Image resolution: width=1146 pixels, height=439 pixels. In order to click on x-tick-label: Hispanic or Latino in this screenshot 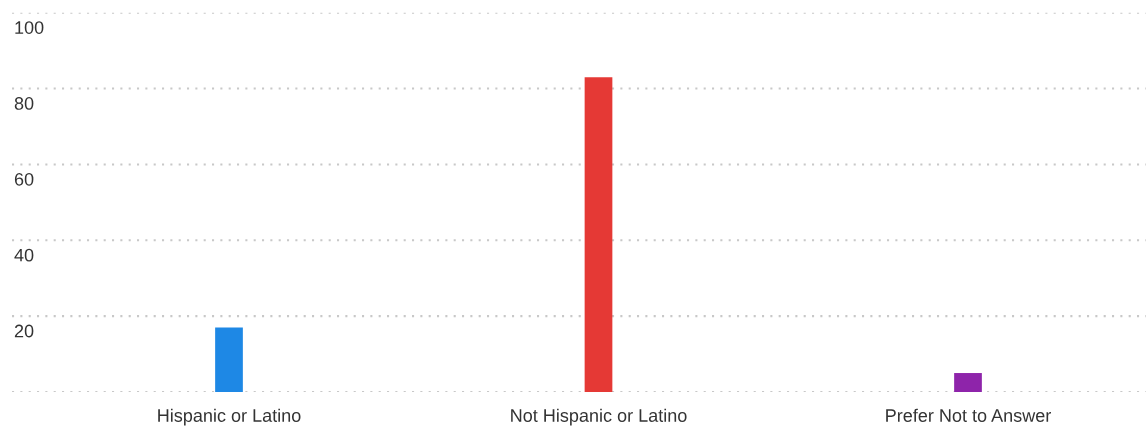, I will do `click(229, 417)`.